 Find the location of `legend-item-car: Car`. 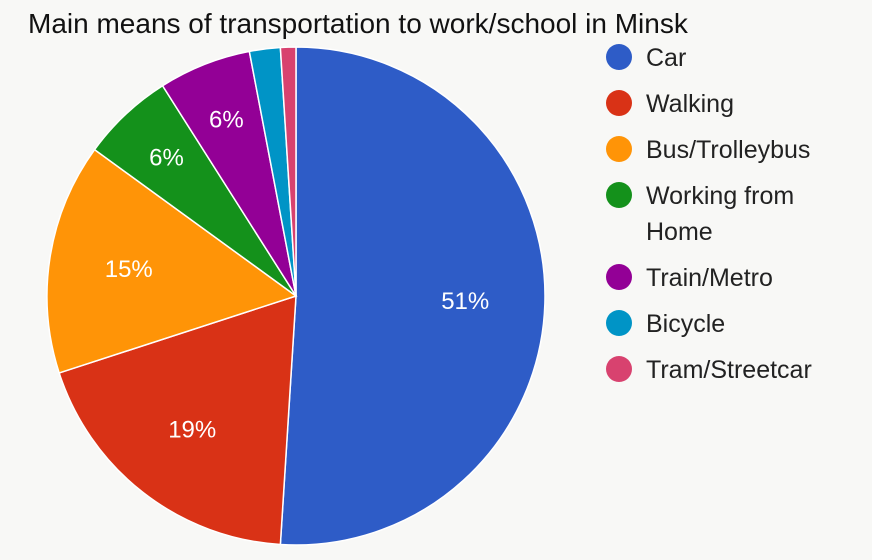

legend-item-car: Car is located at coordinates (737, 58).